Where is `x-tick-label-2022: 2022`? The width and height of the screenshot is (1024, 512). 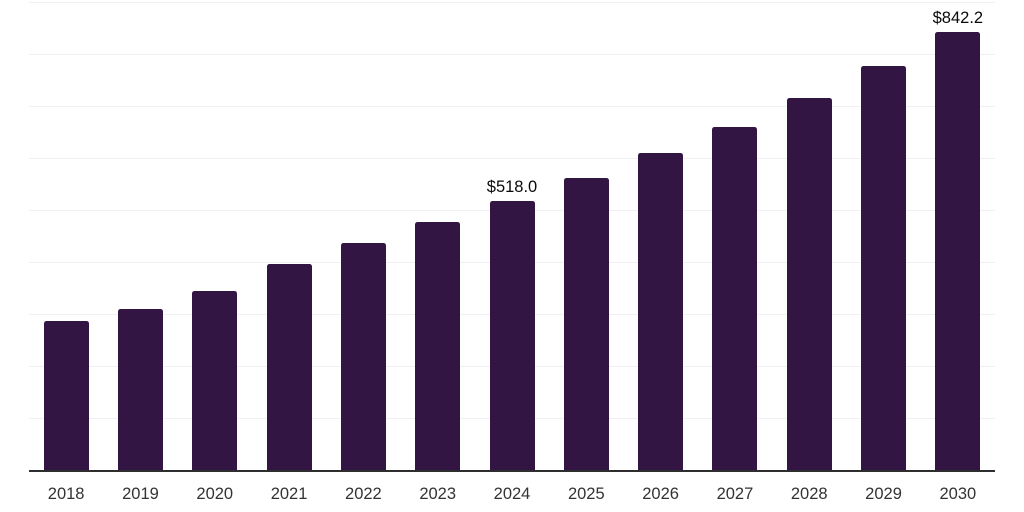 x-tick-label-2022: 2022 is located at coordinates (363, 494).